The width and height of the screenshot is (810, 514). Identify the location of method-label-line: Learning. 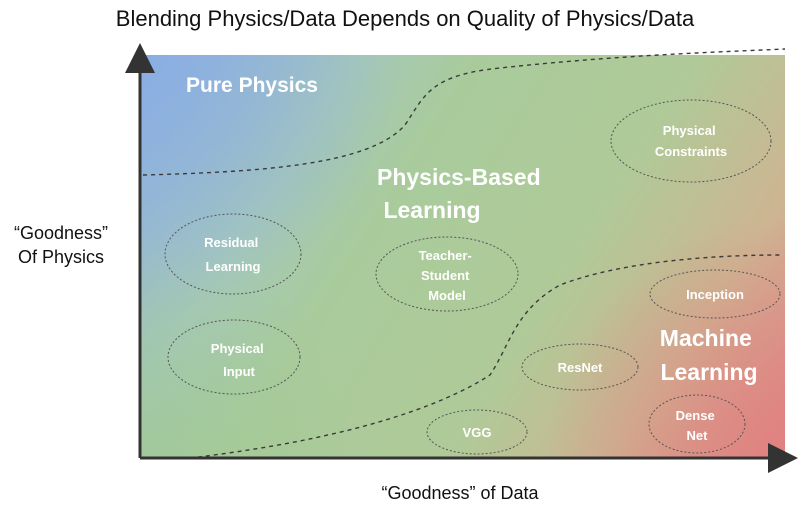
(233, 266).